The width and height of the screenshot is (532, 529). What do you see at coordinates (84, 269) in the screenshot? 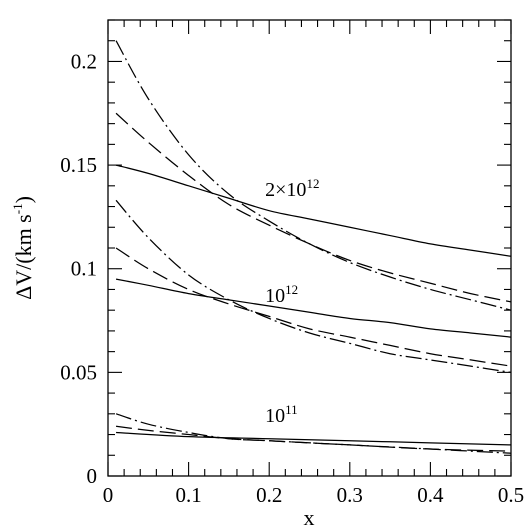
I see `y-tick-label: 0.1` at bounding box center [84, 269].